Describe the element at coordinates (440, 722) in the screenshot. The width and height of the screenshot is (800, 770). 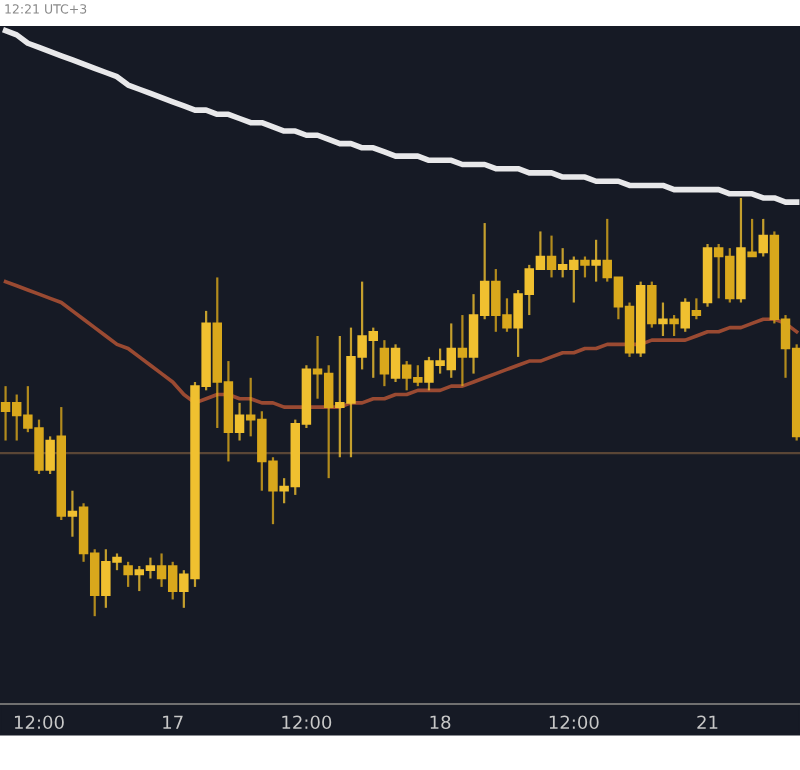
I see `x-tick-label: 18` at that location.